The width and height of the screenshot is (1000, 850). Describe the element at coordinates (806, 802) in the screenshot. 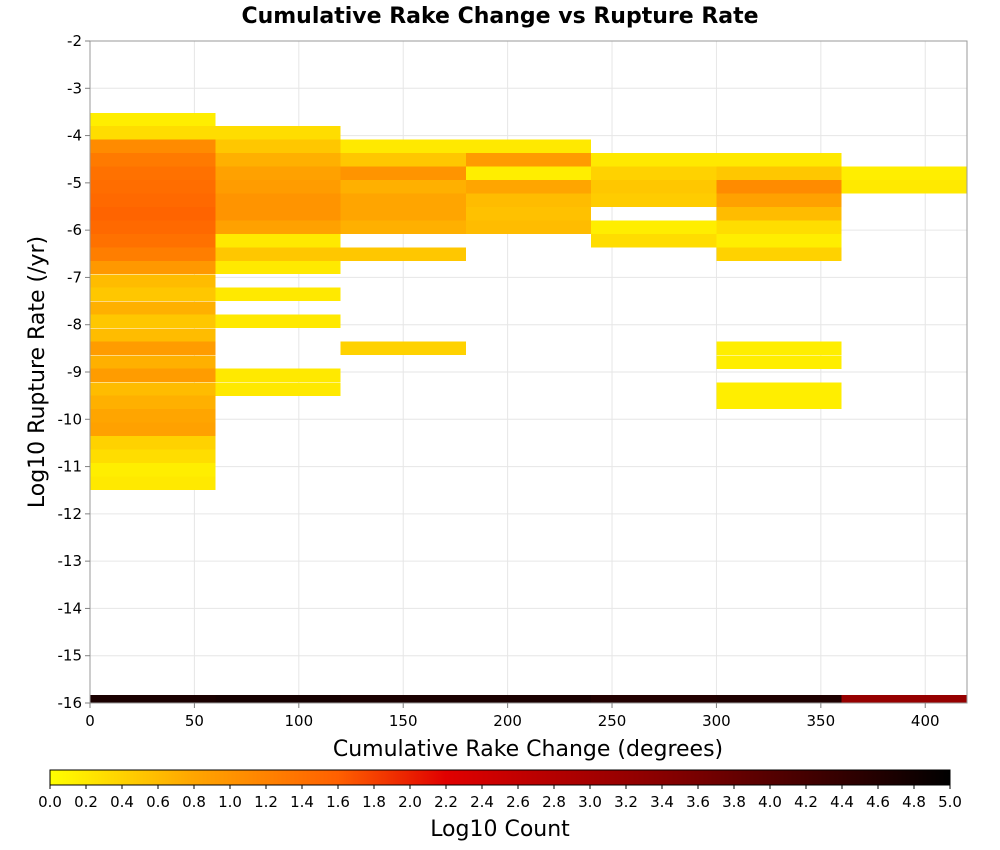

I see `colorbar-tick-label: 4.2` at that location.